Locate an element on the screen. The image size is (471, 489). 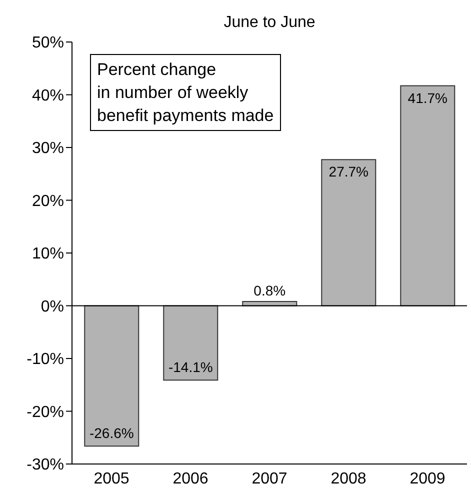
data-label: 41.7% is located at coordinates (428, 98).